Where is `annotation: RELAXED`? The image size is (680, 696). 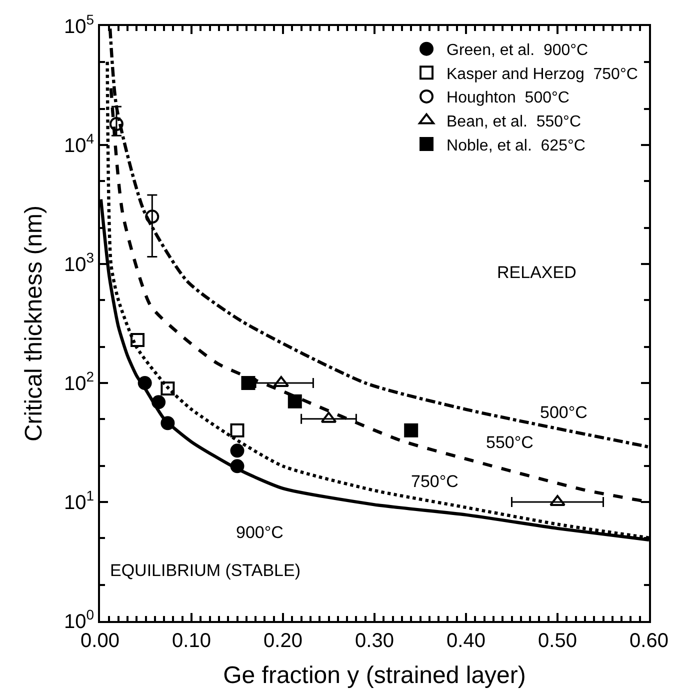 annotation: RELAXED is located at coordinates (536, 272).